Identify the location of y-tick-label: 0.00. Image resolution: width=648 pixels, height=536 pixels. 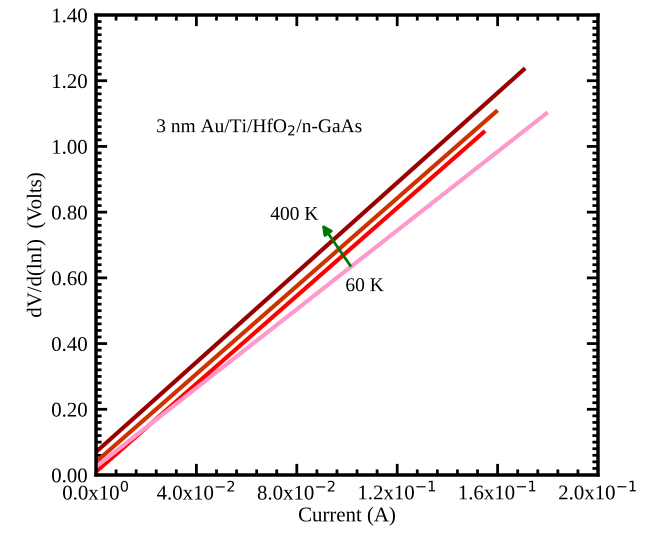
(69, 475).